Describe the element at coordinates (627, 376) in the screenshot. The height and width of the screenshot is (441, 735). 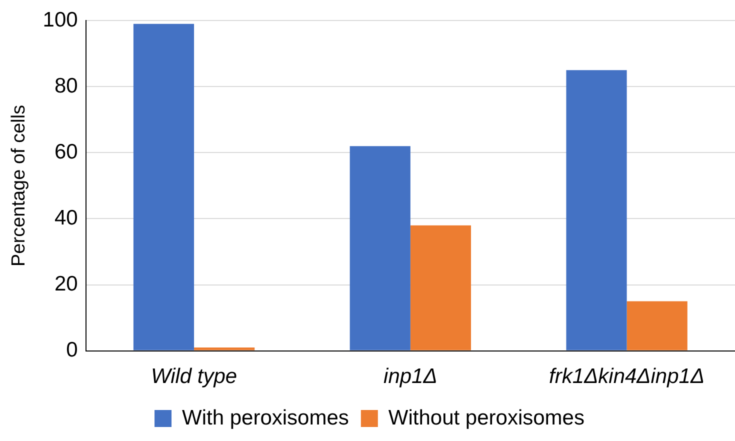
I see `x-tick-label: frk1Δkin4Δinp1Δ` at that location.